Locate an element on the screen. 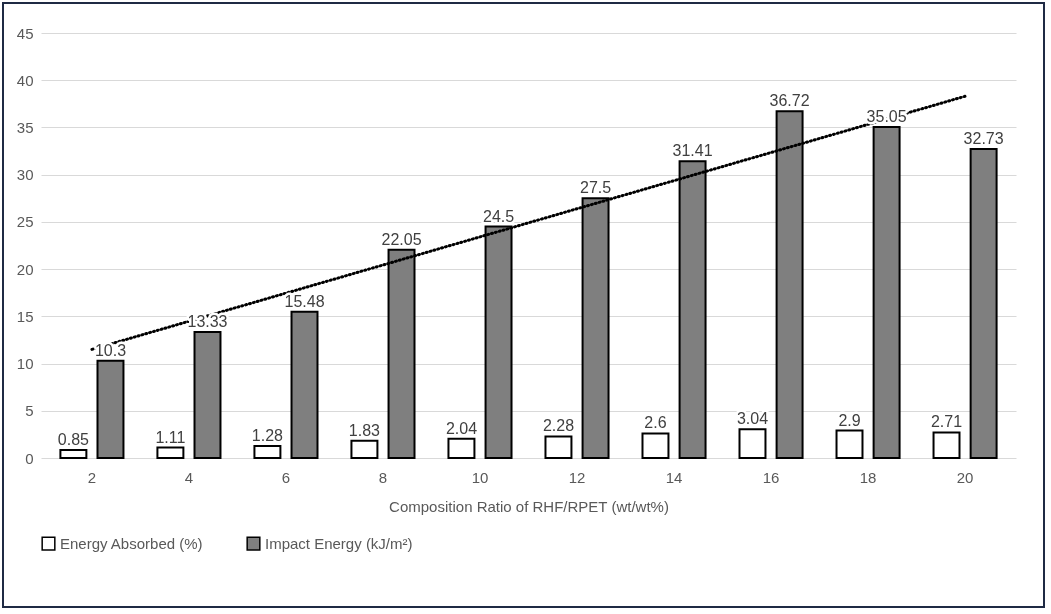 This screenshot has height=614, width=1051. legend-label: Impact Energy (kJ/m²) is located at coordinates (339, 543).